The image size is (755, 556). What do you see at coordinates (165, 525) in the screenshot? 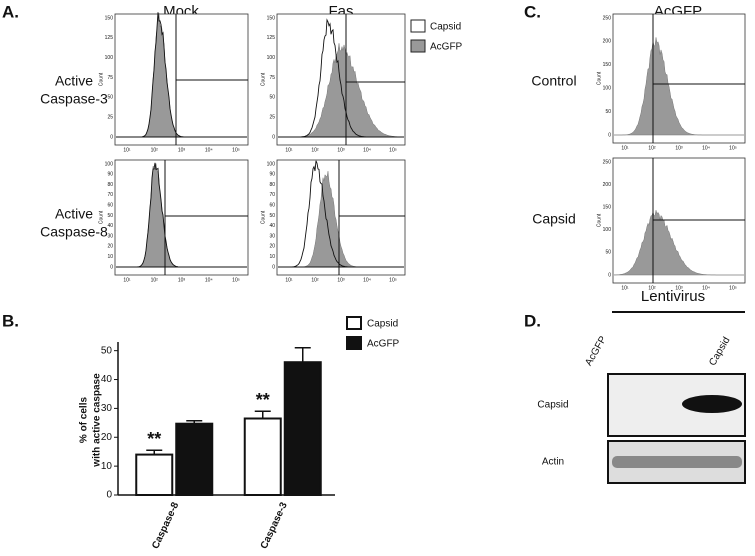
I see `x-tick-label: Caspase-8` at bounding box center [165, 525].